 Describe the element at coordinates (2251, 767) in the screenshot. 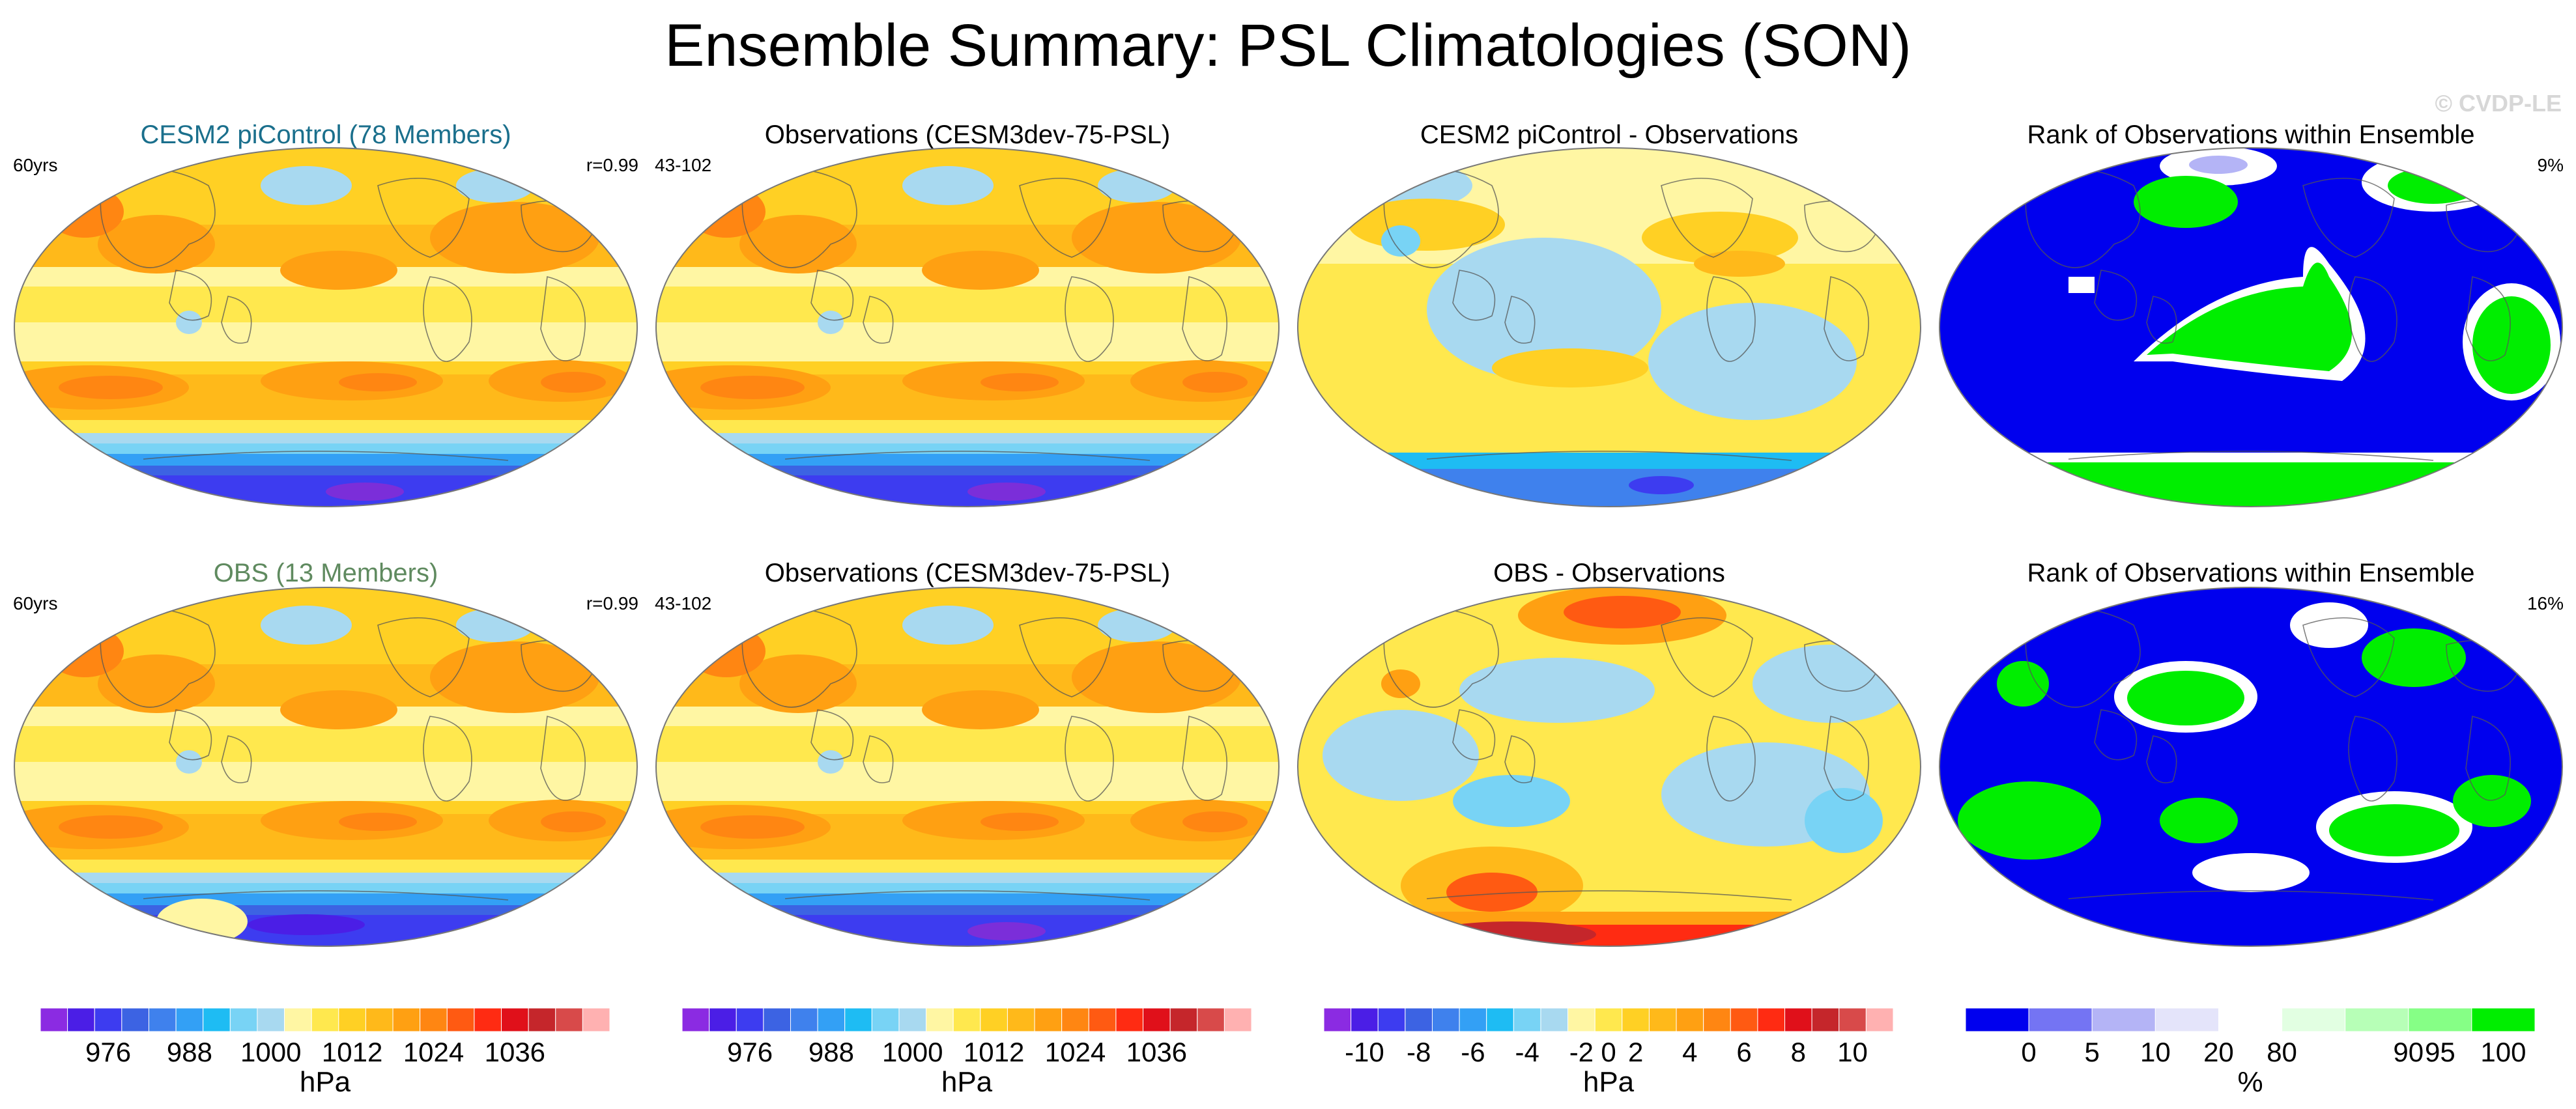

I see `map-rank2` at that location.